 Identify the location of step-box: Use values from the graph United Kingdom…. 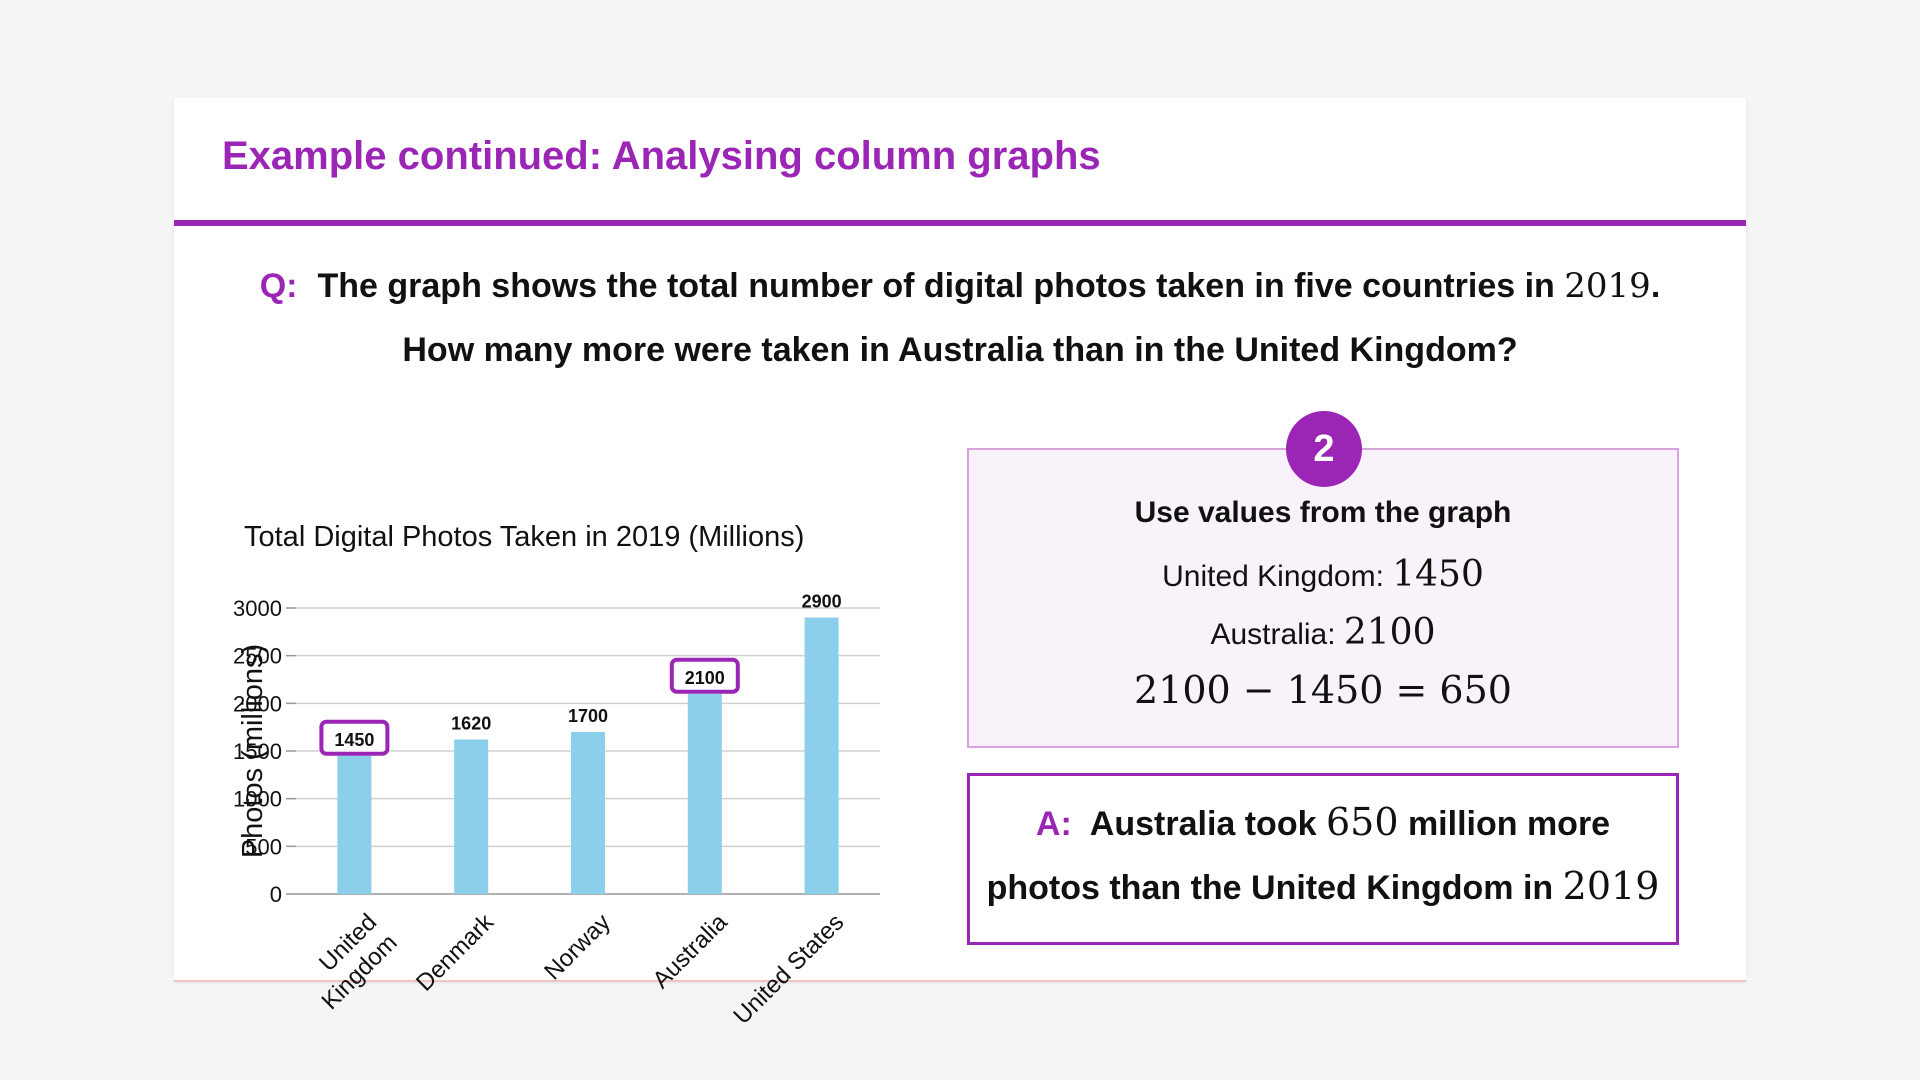
(1323, 598).